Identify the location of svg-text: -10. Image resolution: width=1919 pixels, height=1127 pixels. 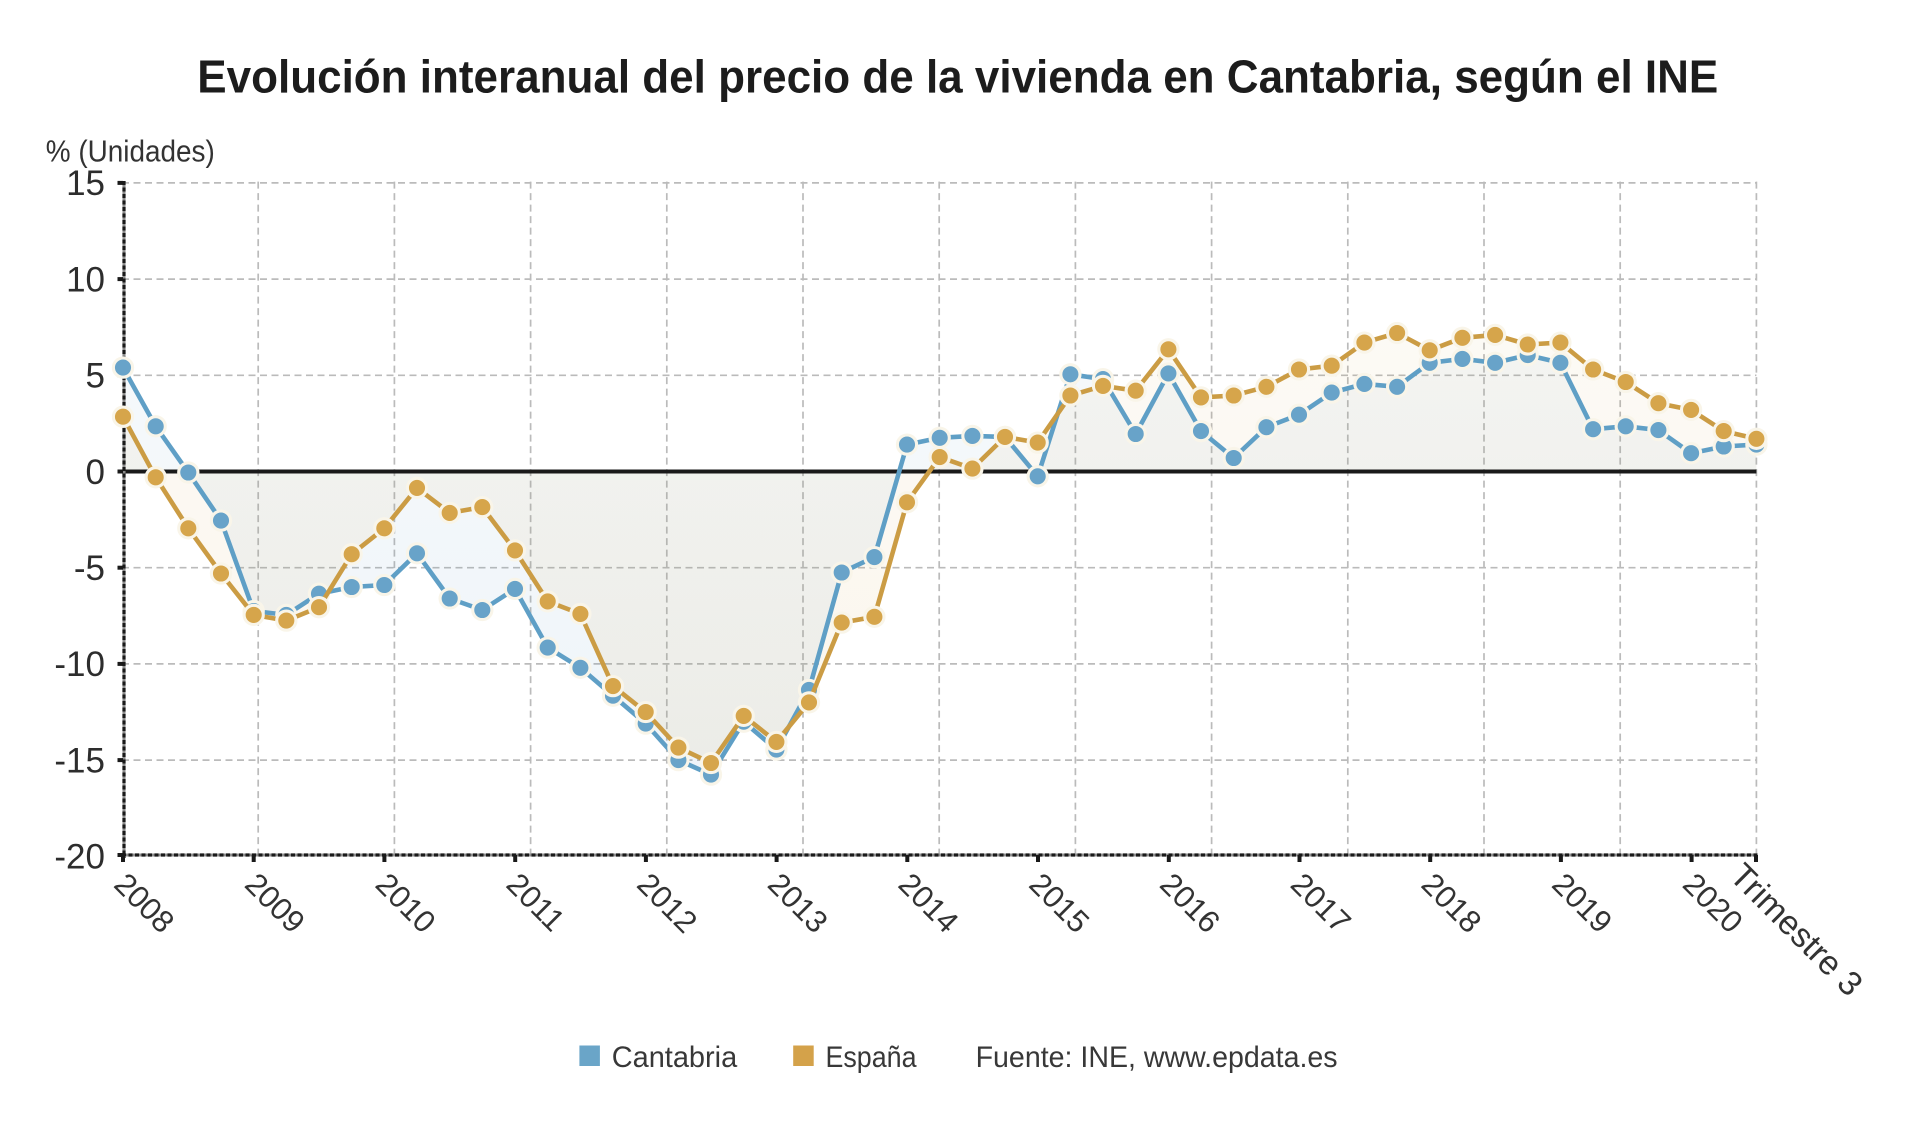
(79, 664).